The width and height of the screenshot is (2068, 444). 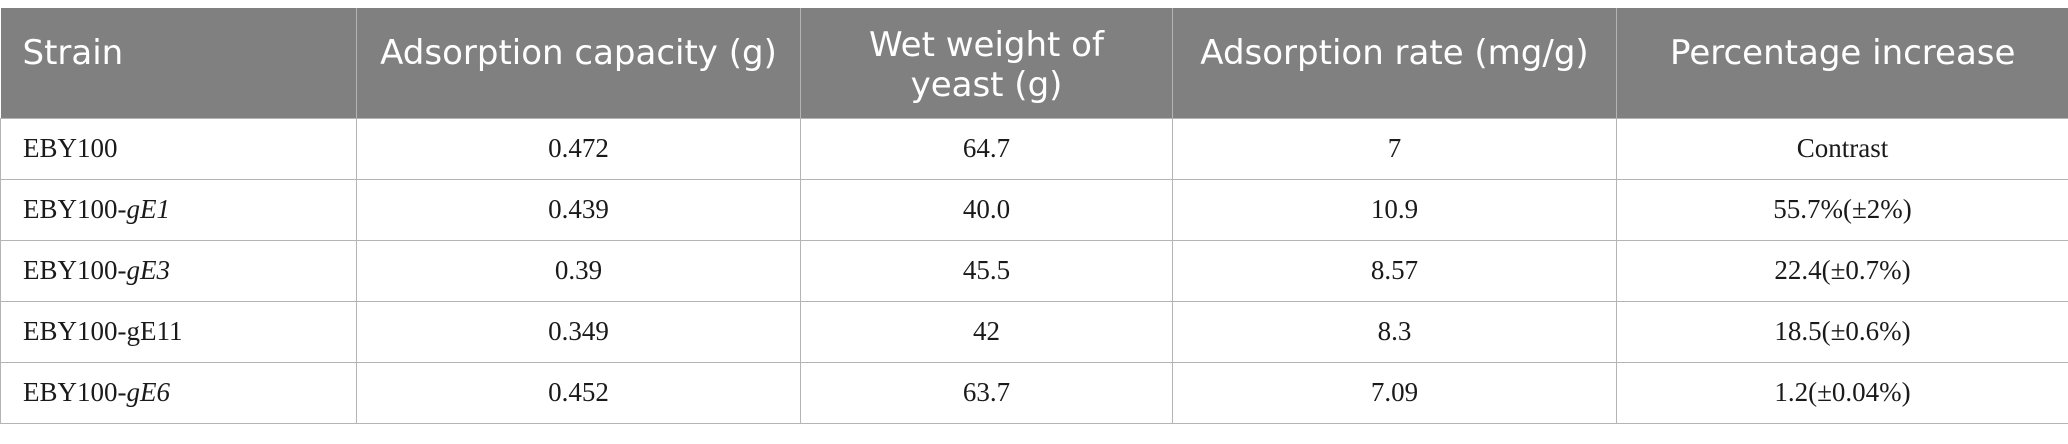 I want to click on cell-rate: 8.57, so click(x=1394, y=270).